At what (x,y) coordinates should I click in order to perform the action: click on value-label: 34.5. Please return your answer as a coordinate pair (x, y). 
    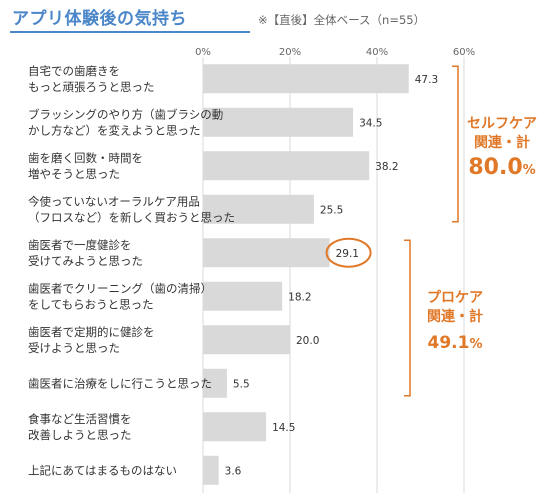
    Looking at the image, I should click on (370, 123).